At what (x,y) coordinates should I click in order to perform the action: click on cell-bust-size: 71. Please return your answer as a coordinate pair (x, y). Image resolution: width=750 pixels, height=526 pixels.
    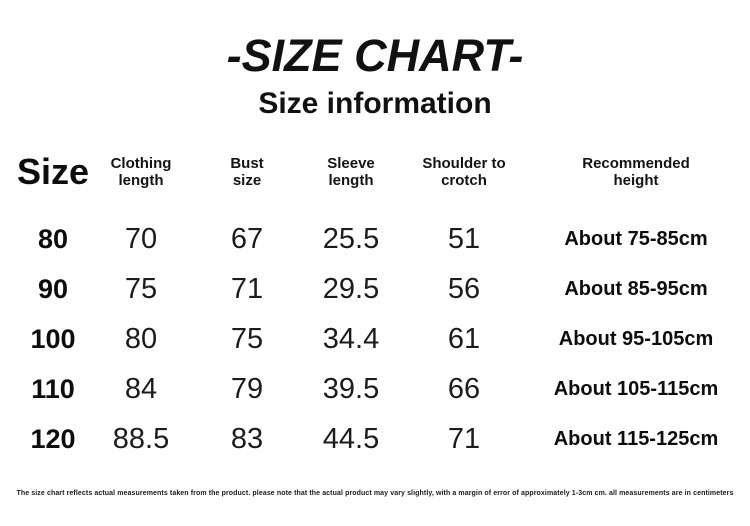
    Looking at the image, I should click on (247, 288).